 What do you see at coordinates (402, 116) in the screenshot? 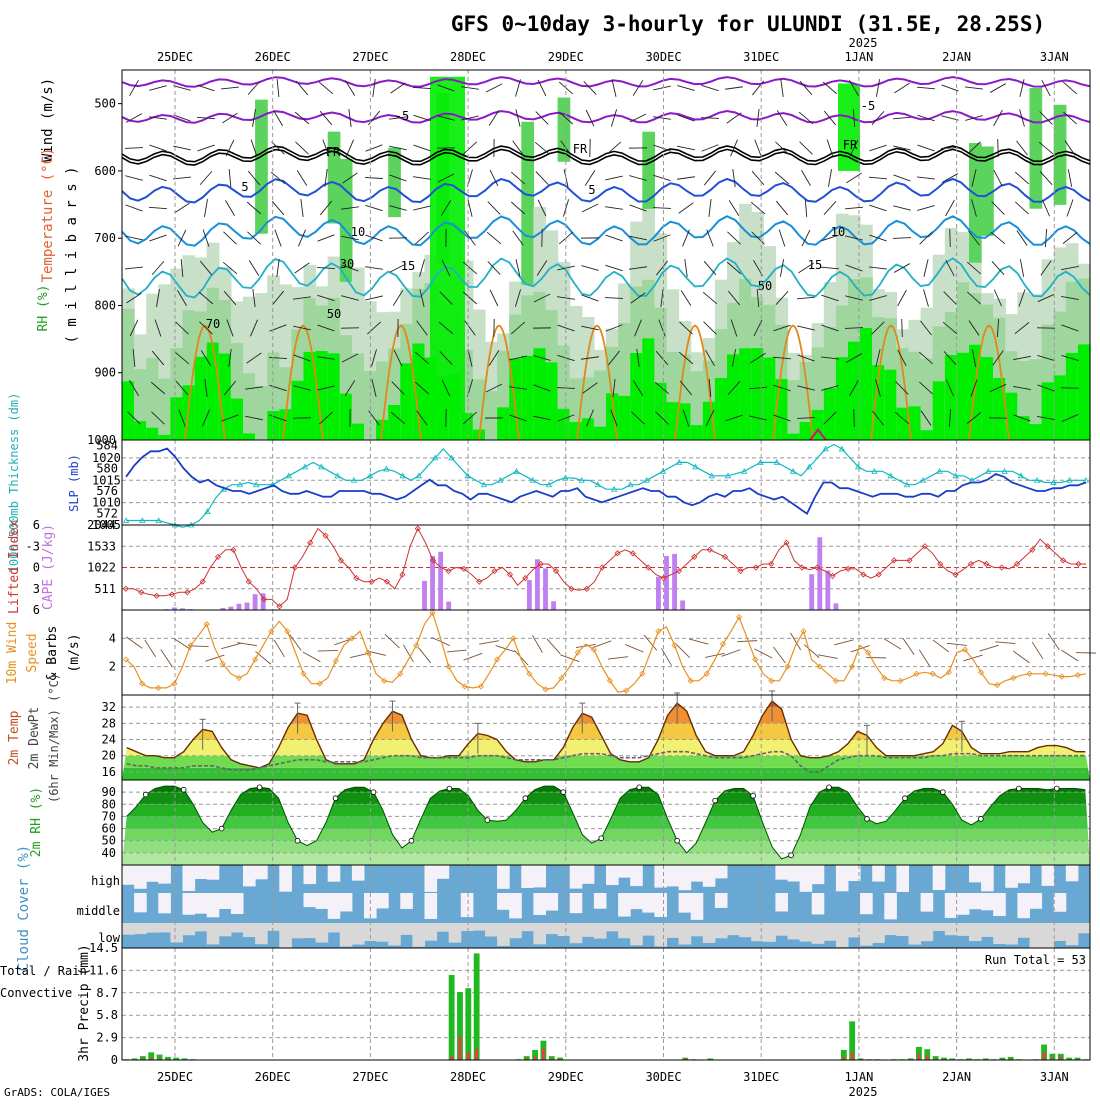
I see `contour-label-minus5: -5` at bounding box center [402, 116].